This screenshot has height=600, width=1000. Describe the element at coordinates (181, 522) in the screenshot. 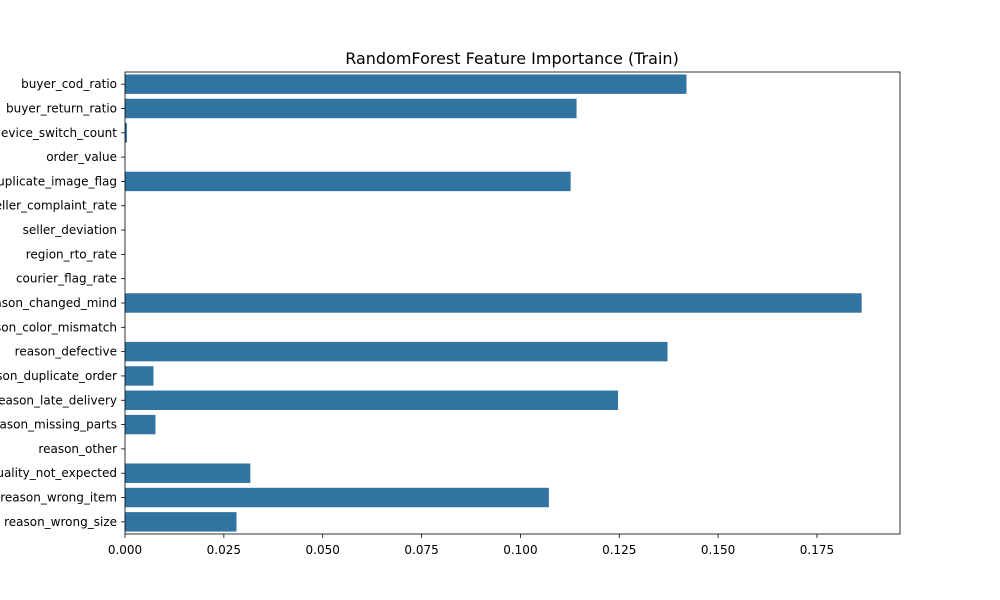

I see `bar-reason-wrong-size` at that location.